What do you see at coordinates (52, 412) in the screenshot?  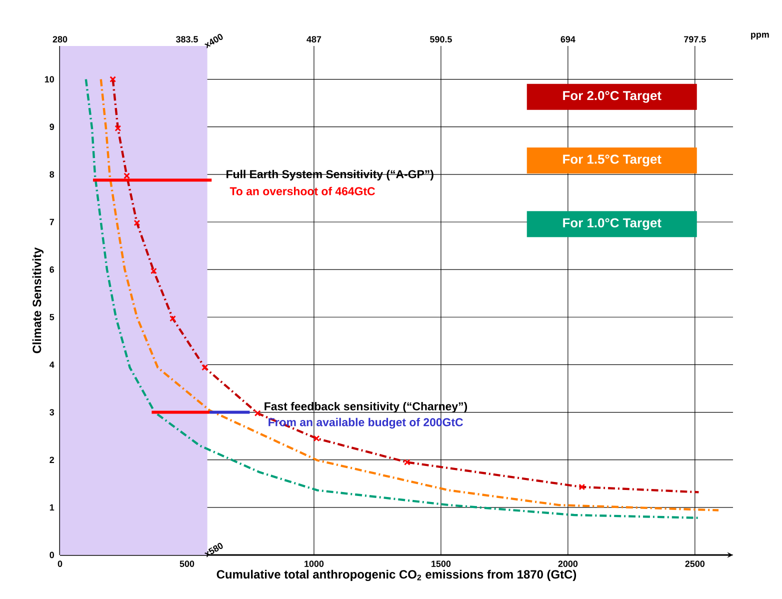 I see `y-tick-label: 3` at bounding box center [52, 412].